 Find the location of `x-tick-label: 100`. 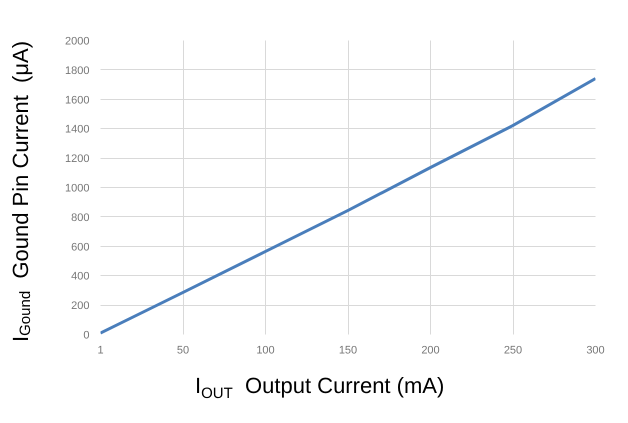

x-tick-label: 100 is located at coordinates (265, 350).